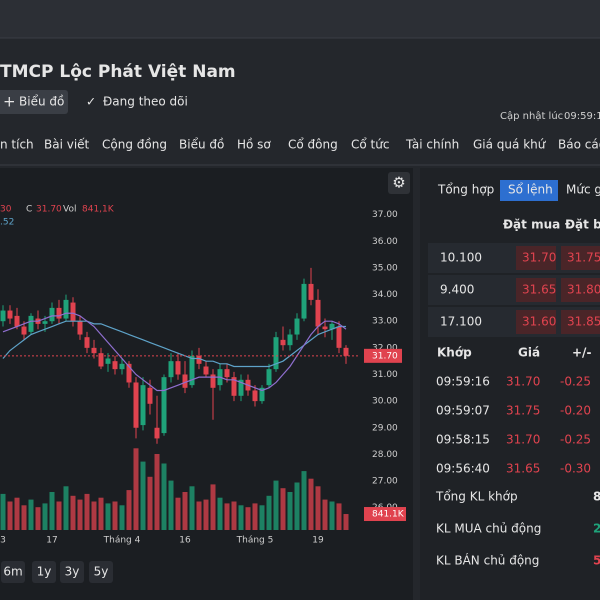 The height and width of the screenshot is (600, 600). I want to click on bid-price: 31.60, so click(539, 322).